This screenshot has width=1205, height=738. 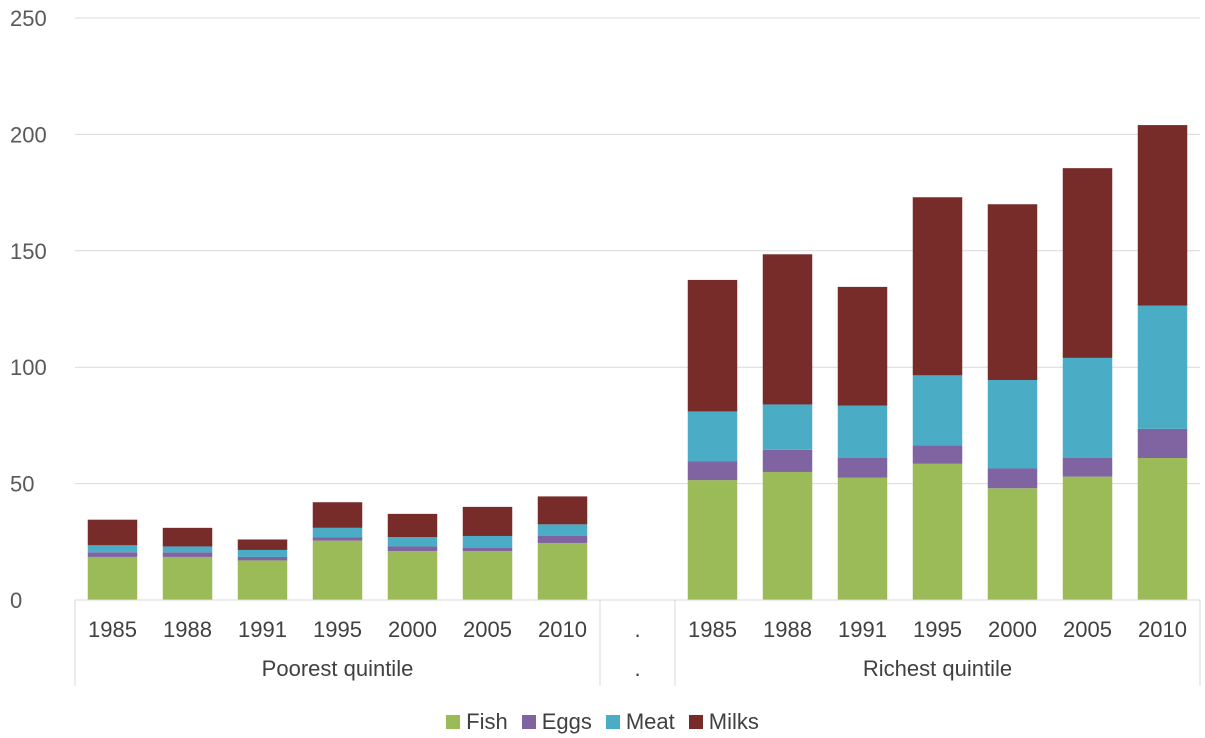 What do you see at coordinates (566, 721) in the screenshot?
I see `legend-label: Eggs` at bounding box center [566, 721].